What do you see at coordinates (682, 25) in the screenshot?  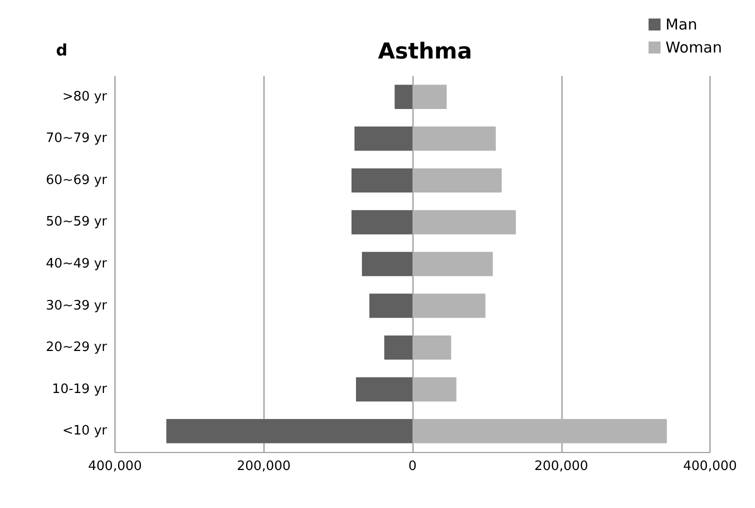 I see `legend-label: Man` at bounding box center [682, 25].